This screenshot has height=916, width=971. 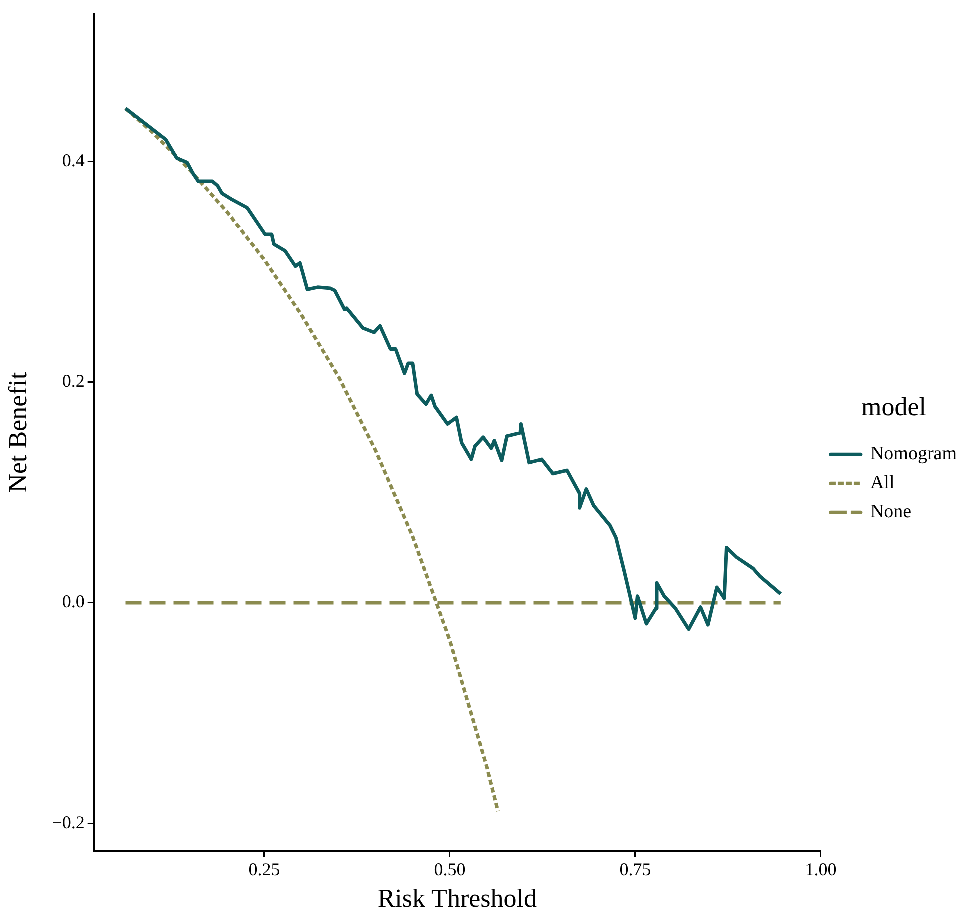 I want to click on x-tick-label: 0.25, so click(x=264, y=870).